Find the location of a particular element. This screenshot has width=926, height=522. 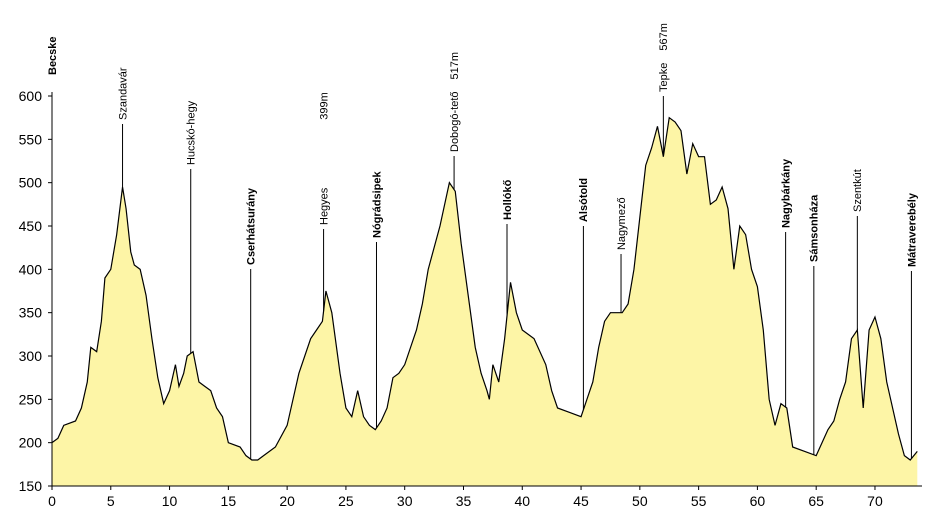

y-tick-label: 450 is located at coordinates (31, 226).